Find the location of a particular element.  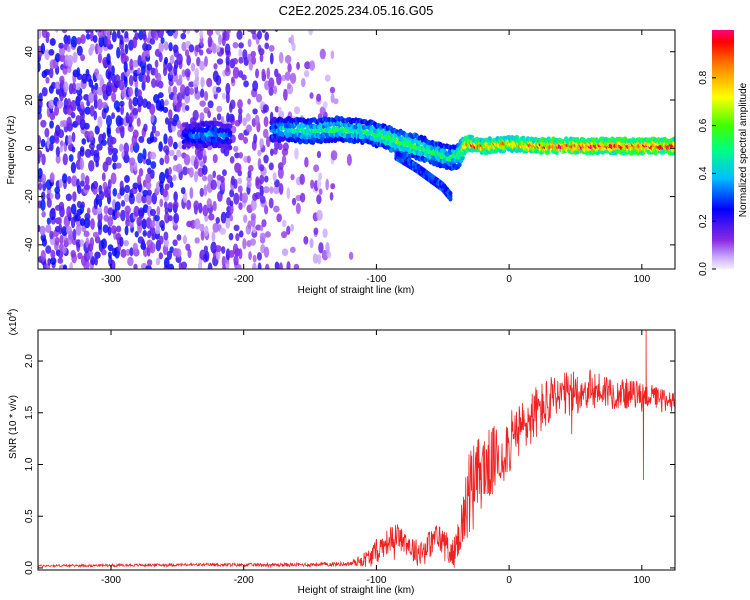

x-tick-label: 100 is located at coordinates (641, 279).